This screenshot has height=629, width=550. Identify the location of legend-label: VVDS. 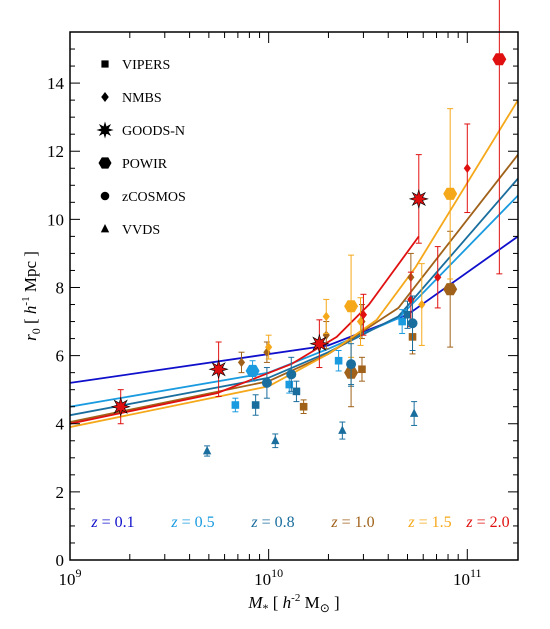
(141, 230).